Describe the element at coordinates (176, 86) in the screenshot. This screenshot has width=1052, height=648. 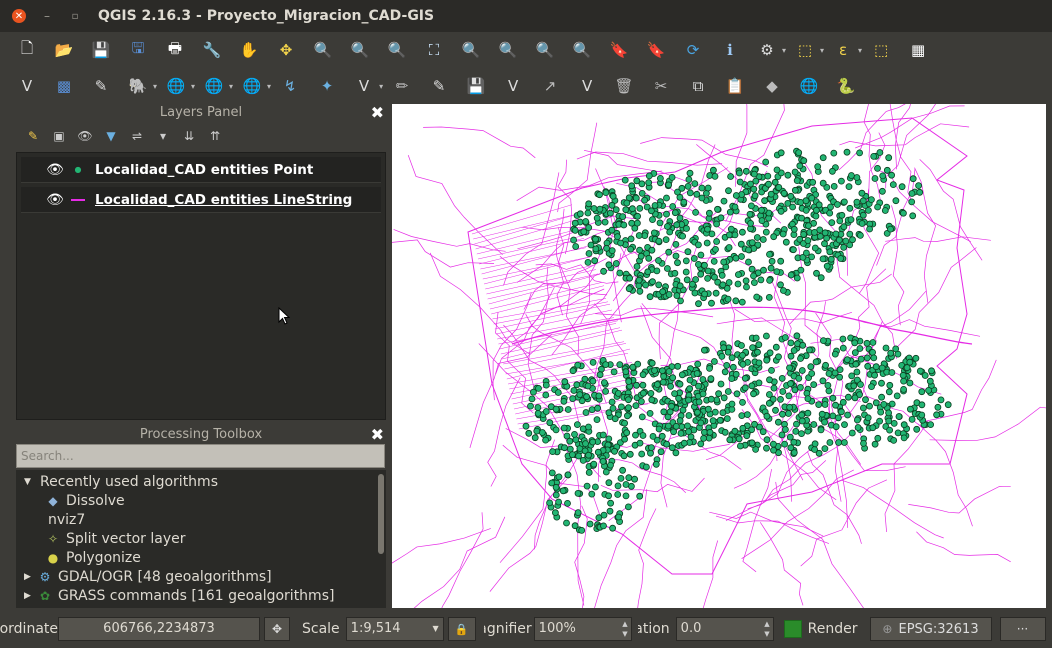
I see `add-wms-icon: 🌐` at that location.